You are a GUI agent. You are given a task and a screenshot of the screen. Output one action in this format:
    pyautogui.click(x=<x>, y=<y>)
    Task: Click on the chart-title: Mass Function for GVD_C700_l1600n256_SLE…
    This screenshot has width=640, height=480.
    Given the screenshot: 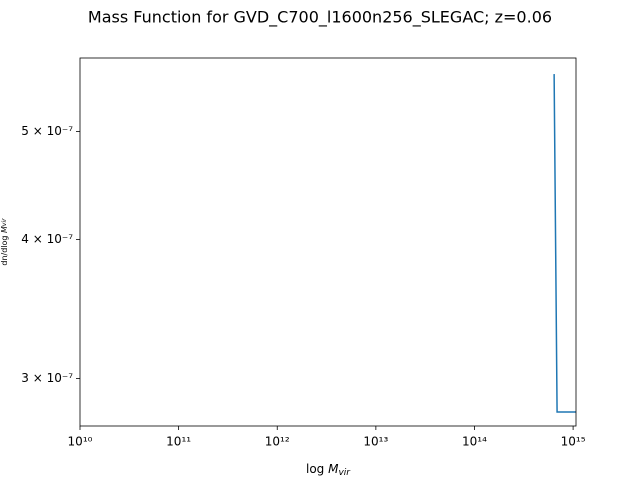 What is the action you would take?
    pyautogui.click(x=320, y=18)
    